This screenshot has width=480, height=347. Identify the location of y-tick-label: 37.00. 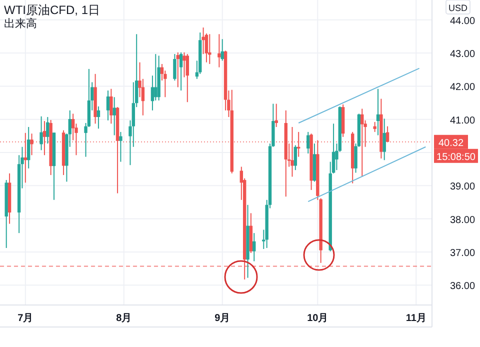
(463, 253).